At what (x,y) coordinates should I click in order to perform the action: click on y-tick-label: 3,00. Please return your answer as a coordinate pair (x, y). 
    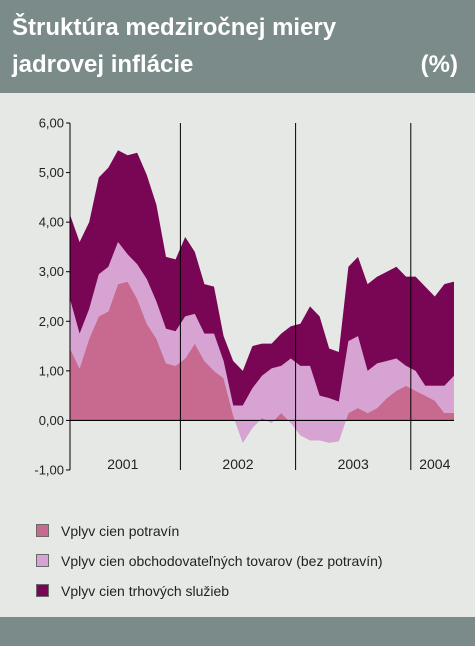
    Looking at the image, I should click on (51, 271).